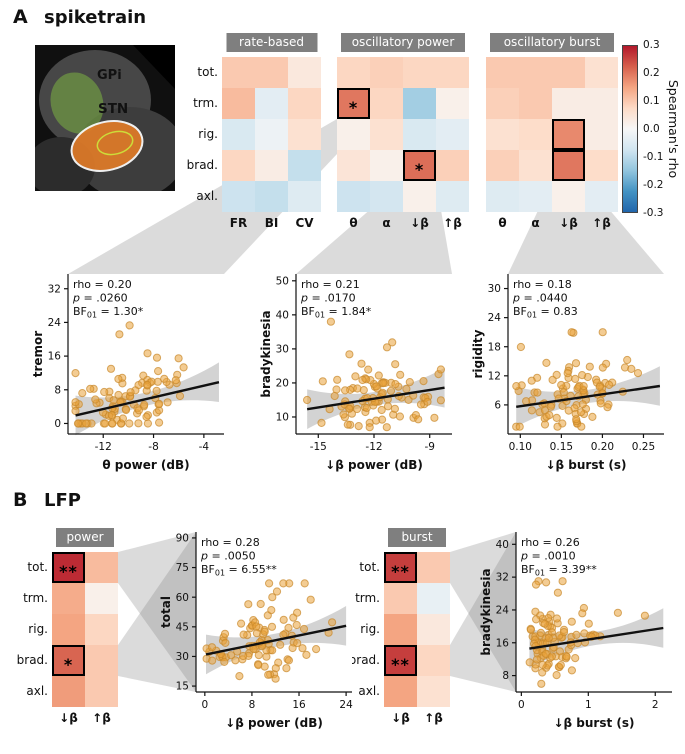 The height and width of the screenshot is (754, 685). I want to click on colorbar-tick-label: -0.2, so click(653, 184).